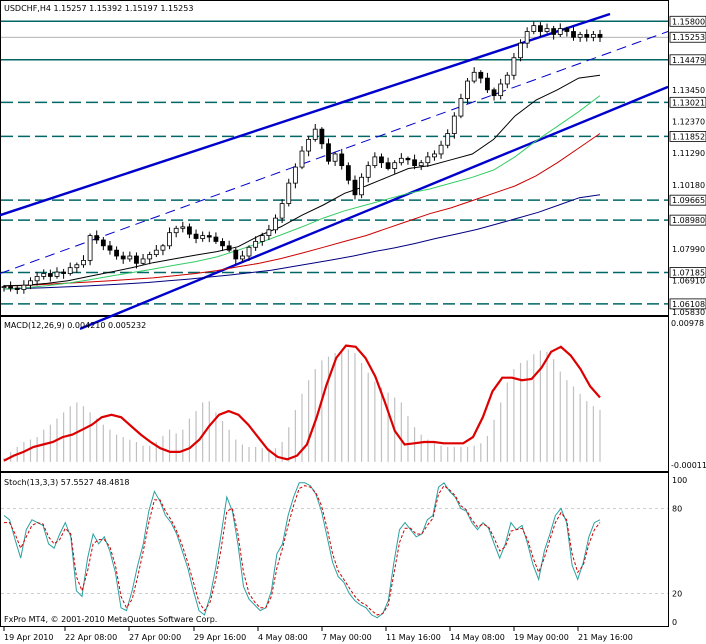 This screenshot has height=644, width=706. I want to click on time-tick-label: 21 May 16:00, so click(605, 637).